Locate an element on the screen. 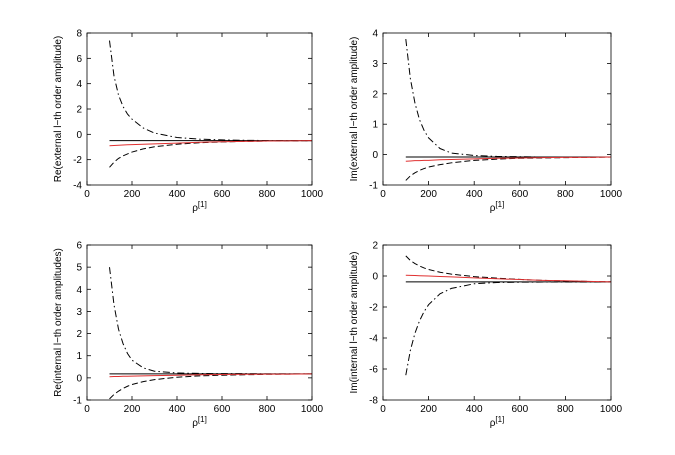 This screenshot has width=675, height=455. y-tick-label: 5 is located at coordinates (79, 268).